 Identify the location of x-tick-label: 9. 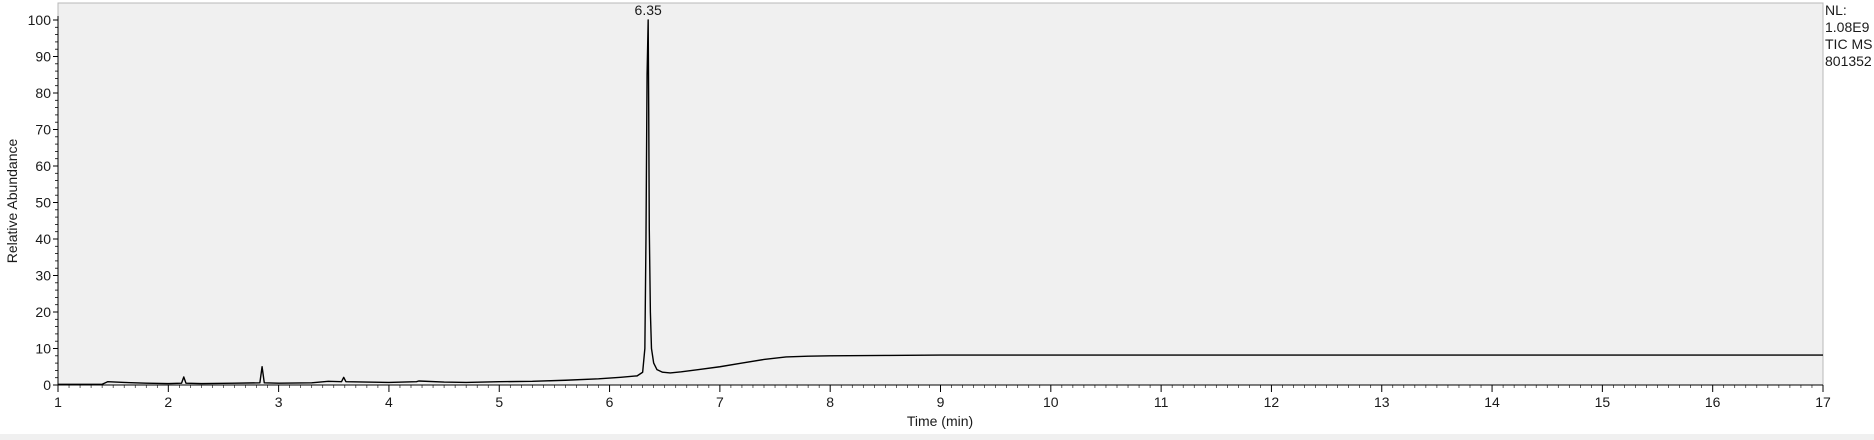
(941, 402).